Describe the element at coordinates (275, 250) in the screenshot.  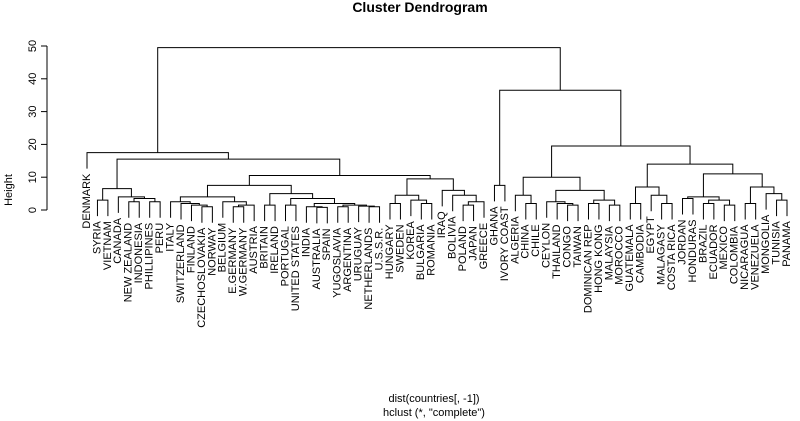
I see `leaf-label: IRELAND` at that location.